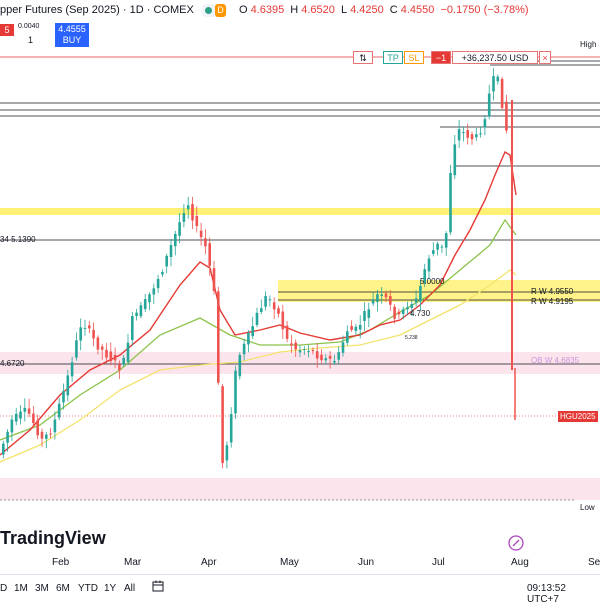 This screenshot has height=605, width=600. I want to click on range-3m: 3M, so click(42, 588).